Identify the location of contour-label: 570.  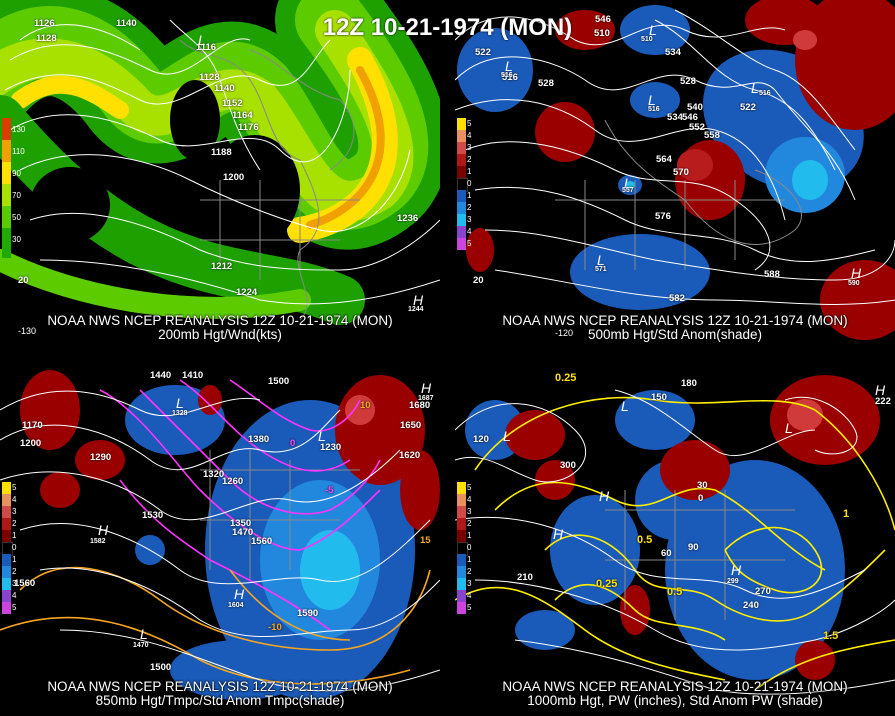
(681, 172).